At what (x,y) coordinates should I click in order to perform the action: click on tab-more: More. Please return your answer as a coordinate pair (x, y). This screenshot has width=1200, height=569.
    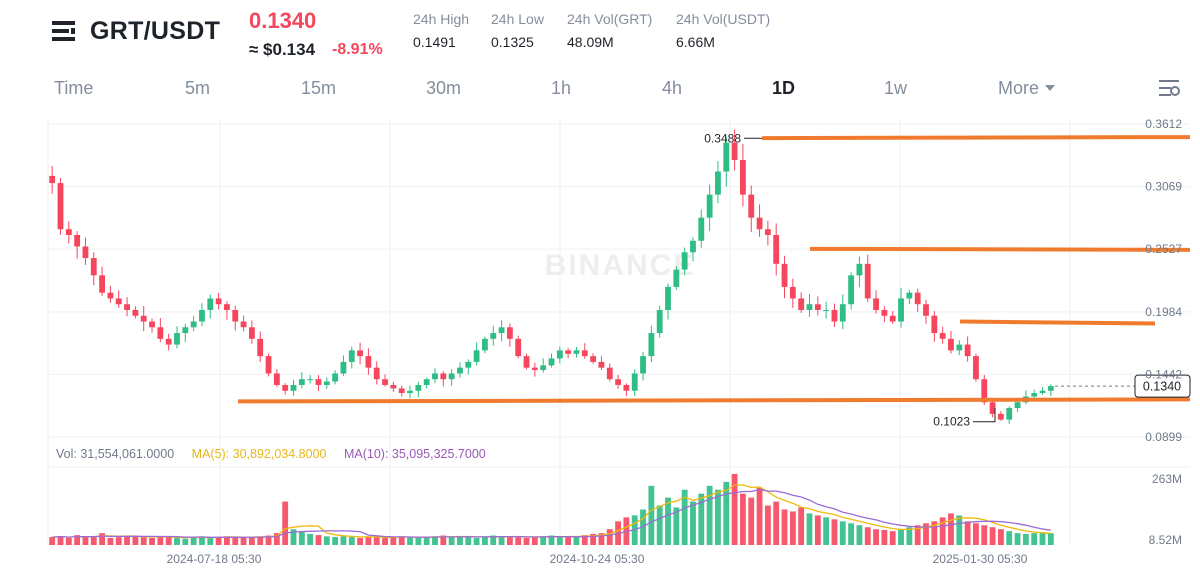
    Looking at the image, I should click on (1027, 88).